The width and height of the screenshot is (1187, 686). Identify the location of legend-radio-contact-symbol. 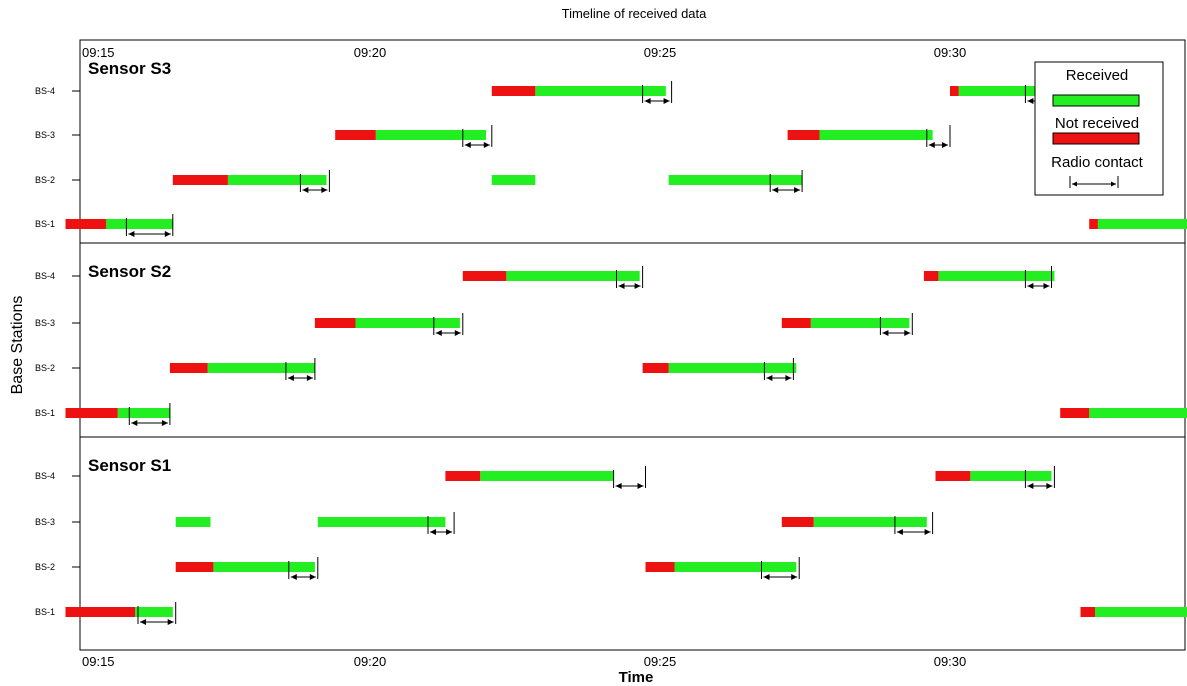
(1094, 182).